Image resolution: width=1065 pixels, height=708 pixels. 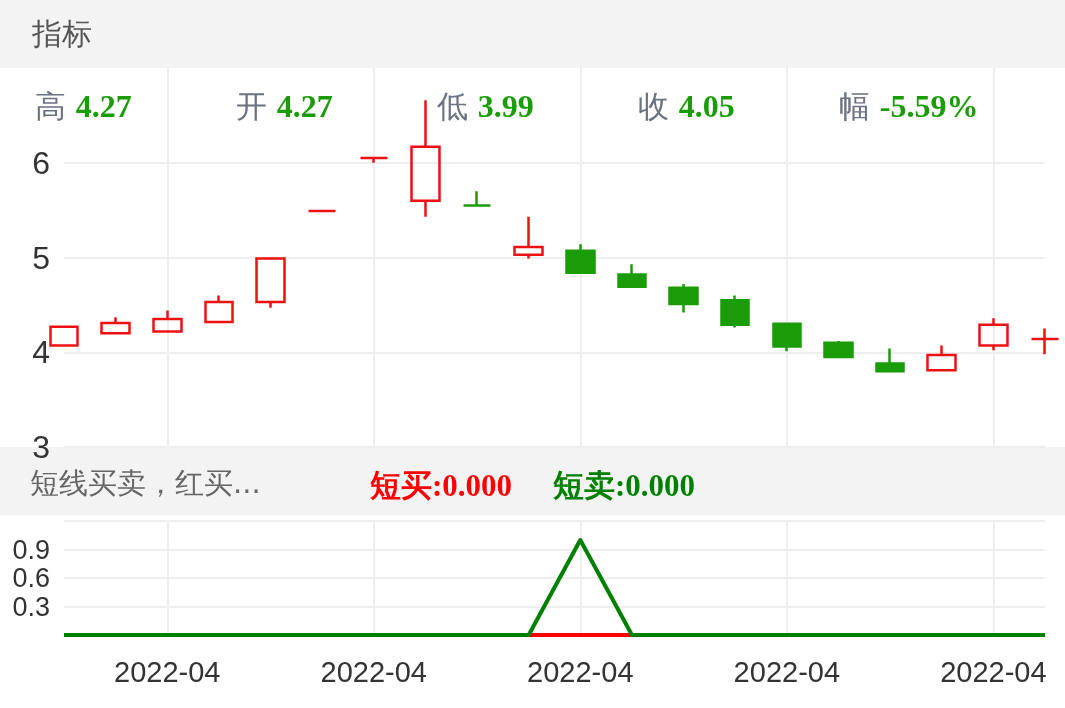 What do you see at coordinates (624, 486) in the screenshot?
I see `series-label: 短卖:0.000` at bounding box center [624, 486].